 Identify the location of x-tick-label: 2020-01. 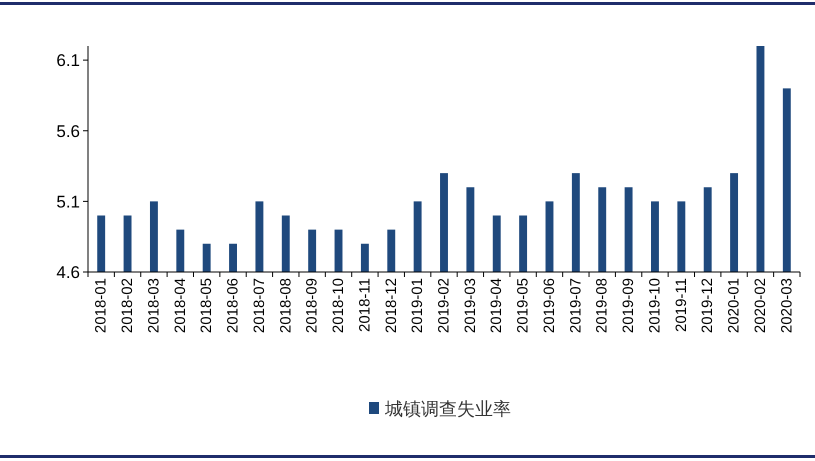
(734, 306).